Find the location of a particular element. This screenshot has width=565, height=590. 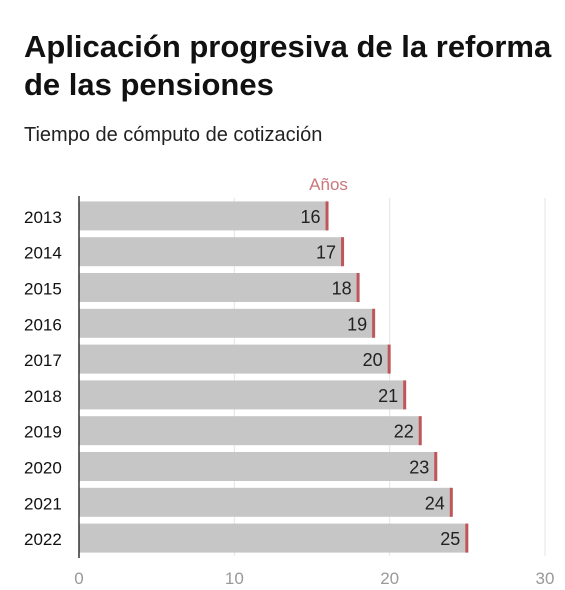

value-label: 18 is located at coordinates (342, 289).